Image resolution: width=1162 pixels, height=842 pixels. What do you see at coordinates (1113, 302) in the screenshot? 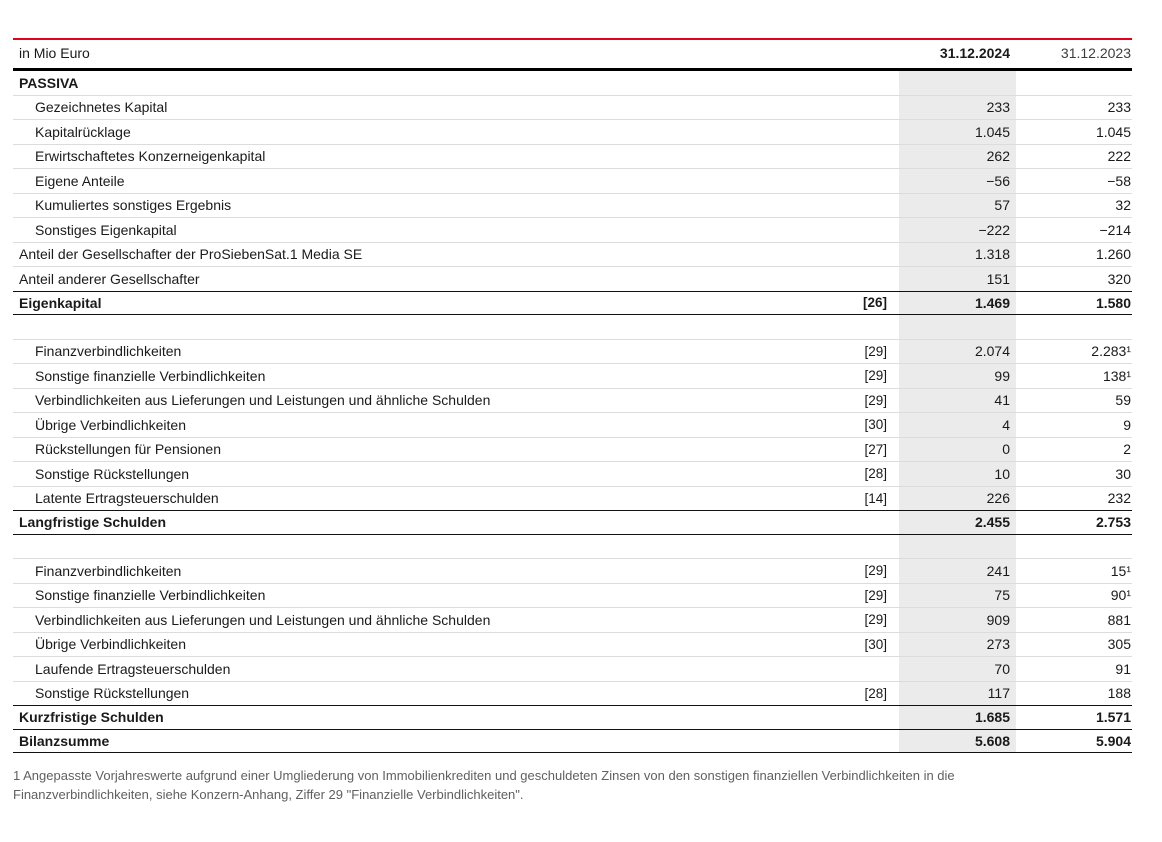
I see `value-2023: 1.580` at bounding box center [1113, 302].